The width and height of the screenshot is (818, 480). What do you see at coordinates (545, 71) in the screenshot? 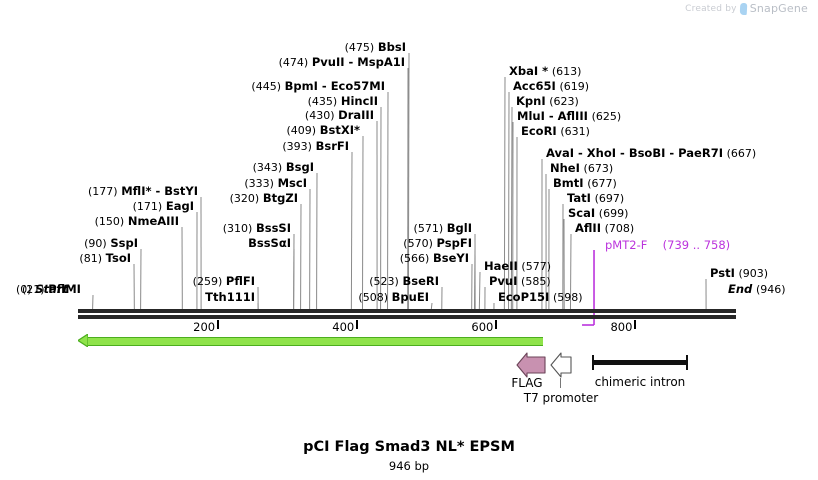
I see `site-label-xbai-613: XbaI * (613)` at bounding box center [545, 71].